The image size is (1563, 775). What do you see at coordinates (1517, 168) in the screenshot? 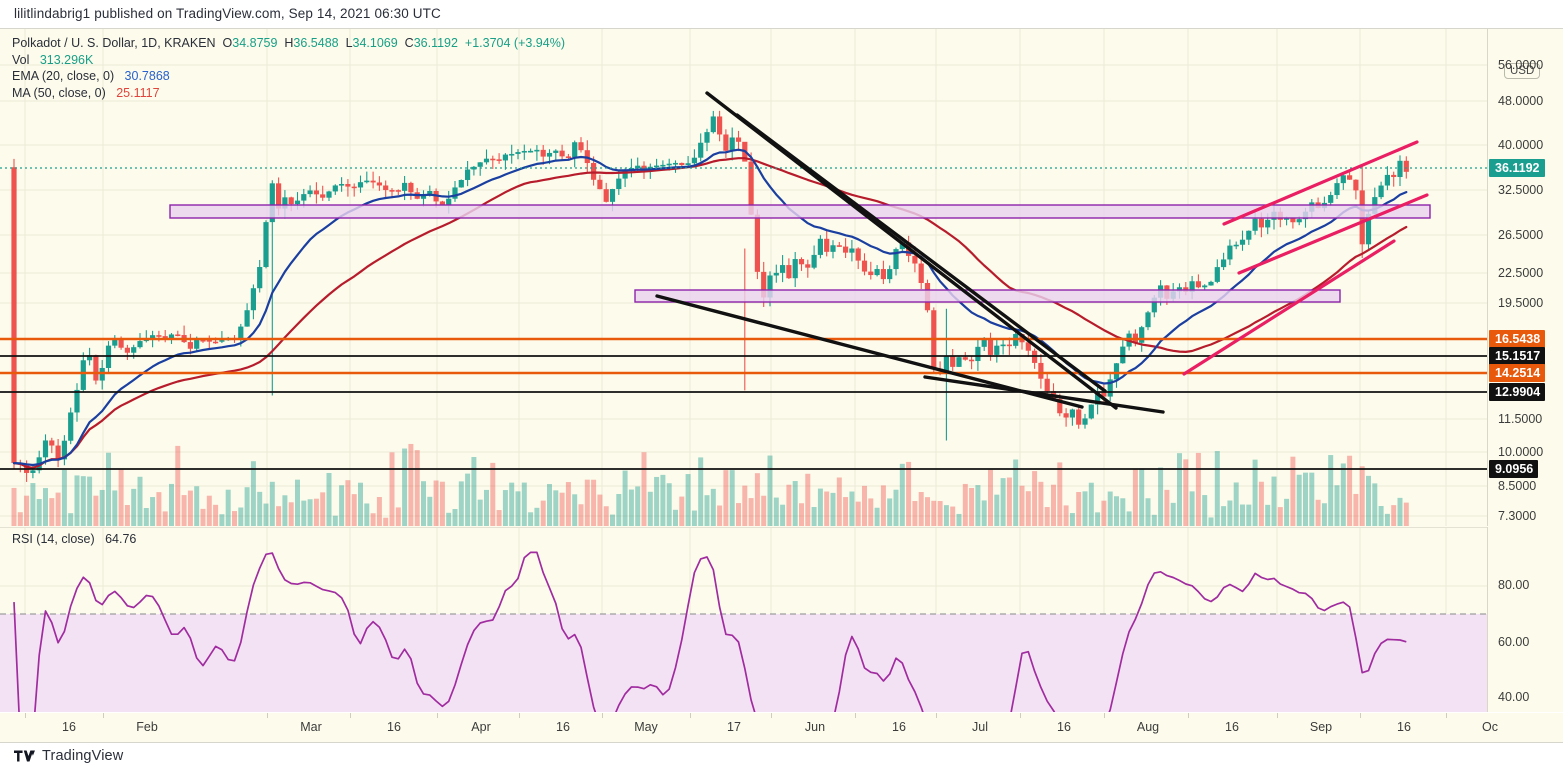
I see `price-level-badge: 36.1192` at bounding box center [1517, 168].